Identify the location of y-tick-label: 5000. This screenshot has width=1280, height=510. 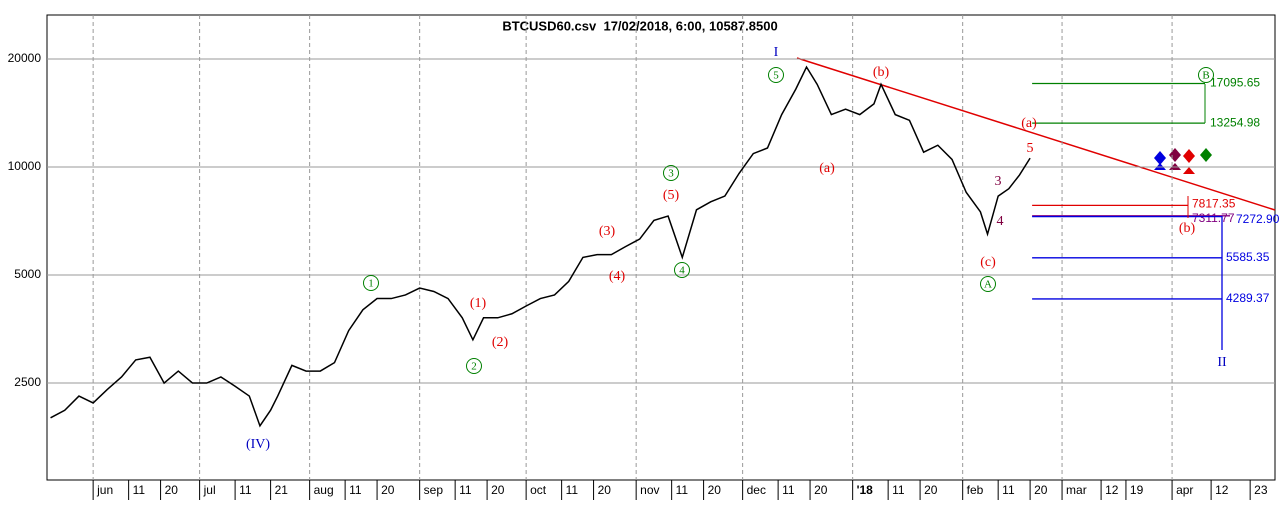
(27, 274).